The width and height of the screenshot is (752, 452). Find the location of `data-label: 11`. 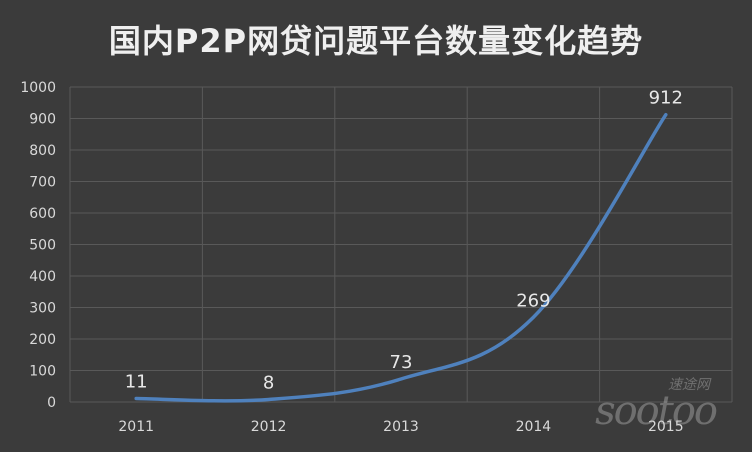

data-label: 11 is located at coordinates (136, 382).